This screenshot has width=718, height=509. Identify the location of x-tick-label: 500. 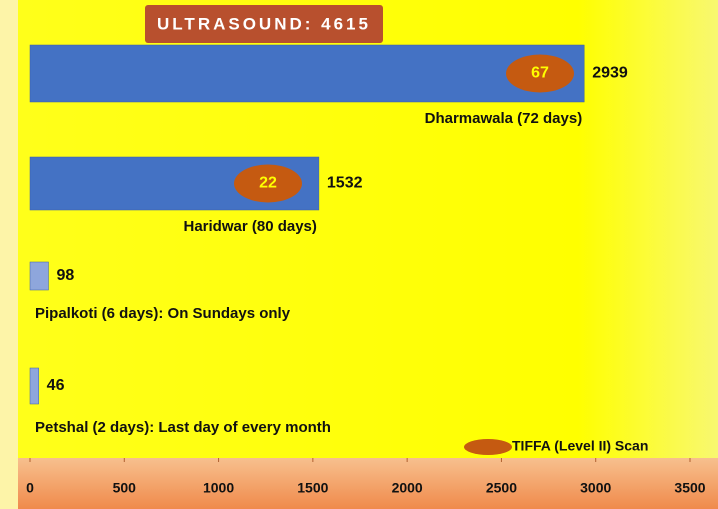
(125, 488).